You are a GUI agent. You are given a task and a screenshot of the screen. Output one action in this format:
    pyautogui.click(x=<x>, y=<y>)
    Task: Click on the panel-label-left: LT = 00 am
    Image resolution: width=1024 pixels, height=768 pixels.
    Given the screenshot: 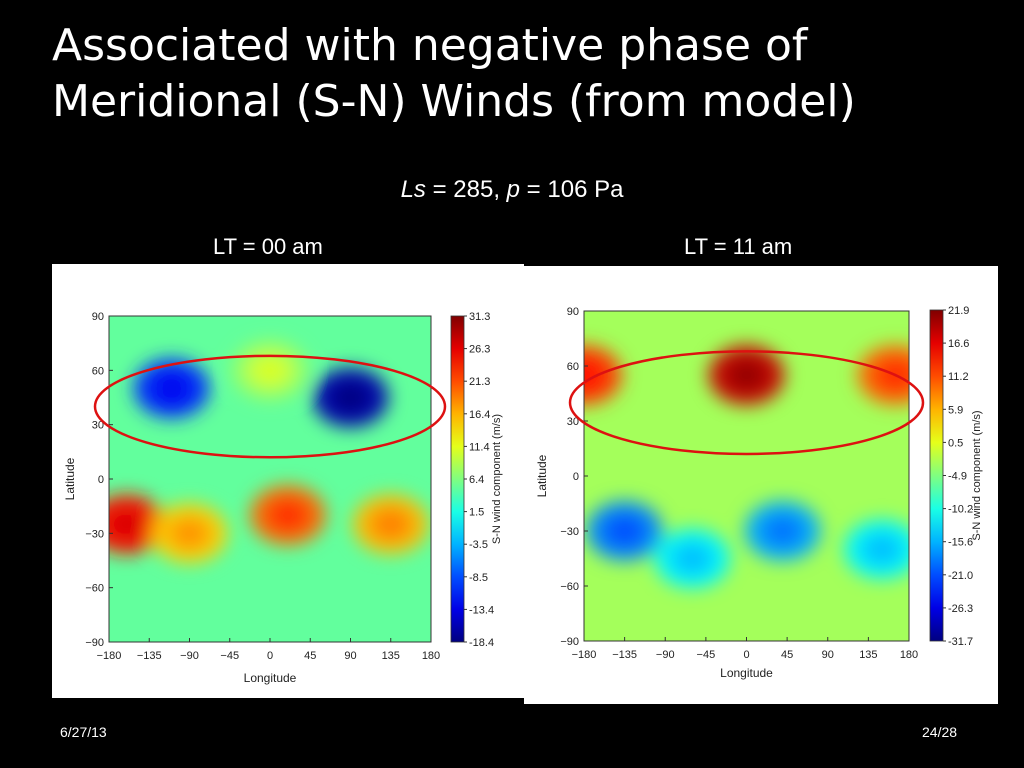 What is the action you would take?
    pyautogui.click(x=268, y=246)
    